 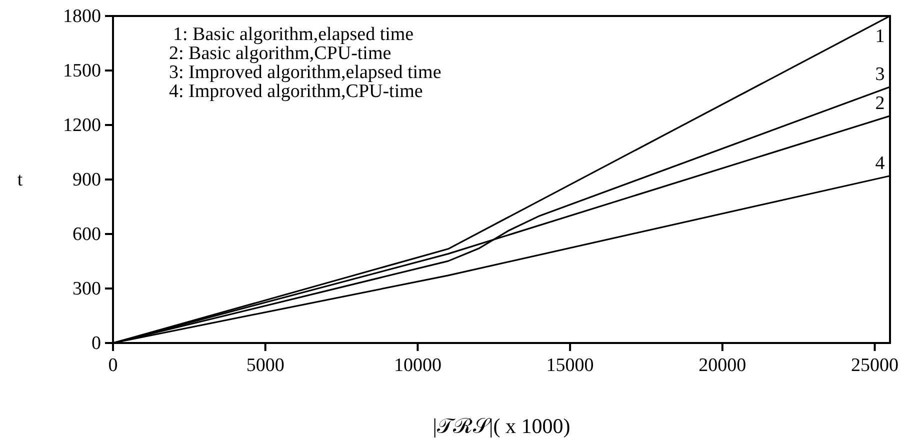 What do you see at coordinates (265, 365) in the screenshot?
I see `x-tick-label: 5000` at bounding box center [265, 365].